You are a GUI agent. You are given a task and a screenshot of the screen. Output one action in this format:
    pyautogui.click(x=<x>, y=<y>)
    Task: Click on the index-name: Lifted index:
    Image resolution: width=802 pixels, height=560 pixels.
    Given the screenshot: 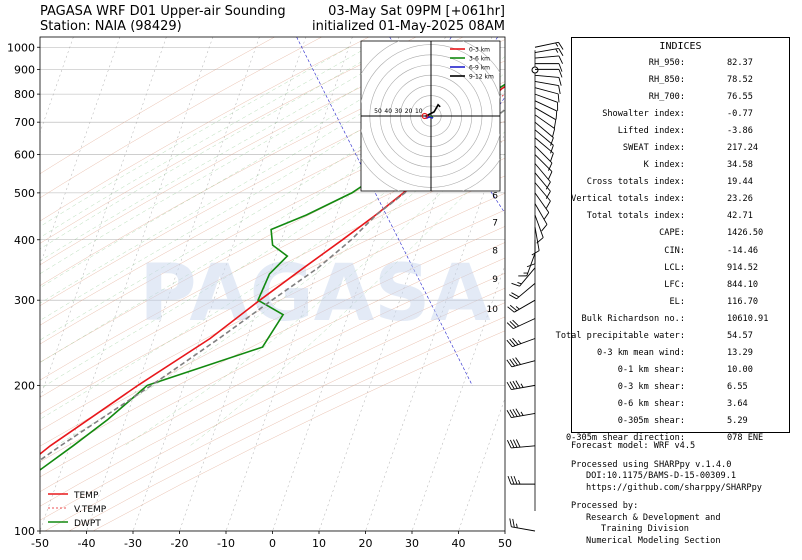 What is the action you would take?
    pyautogui.click(x=651, y=131)
    